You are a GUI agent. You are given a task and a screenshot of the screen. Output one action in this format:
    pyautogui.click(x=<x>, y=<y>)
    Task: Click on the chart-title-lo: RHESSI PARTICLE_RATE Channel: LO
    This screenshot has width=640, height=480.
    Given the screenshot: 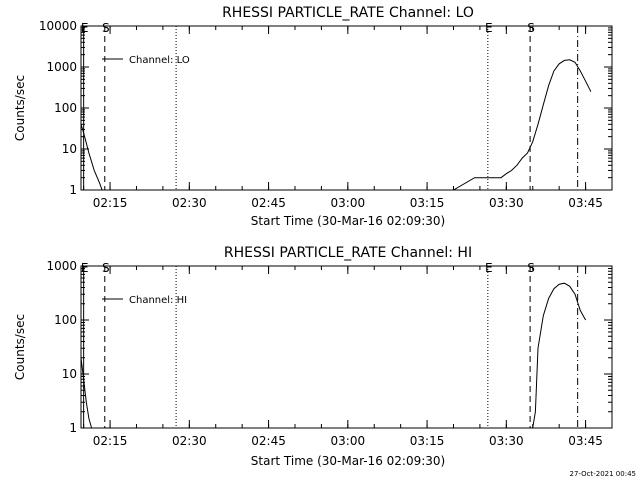 What is the action you would take?
    pyautogui.click(x=348, y=13)
    